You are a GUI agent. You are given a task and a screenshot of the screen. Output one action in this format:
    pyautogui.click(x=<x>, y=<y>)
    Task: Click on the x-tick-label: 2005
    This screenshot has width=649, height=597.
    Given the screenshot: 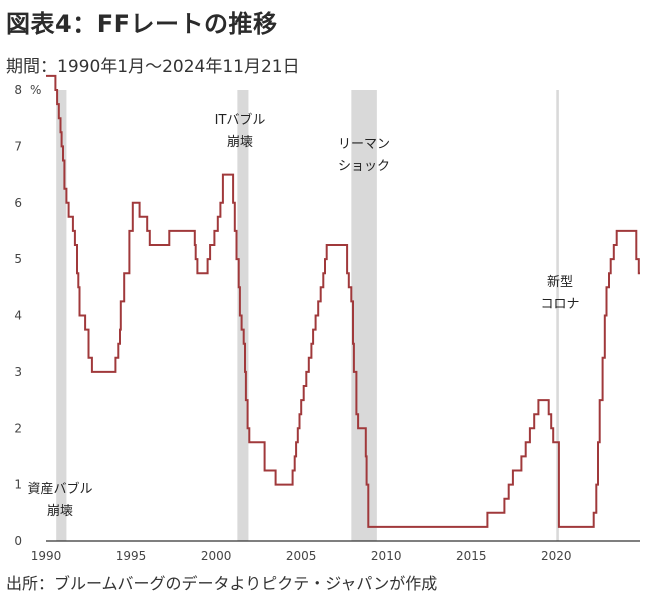 What is the action you would take?
    pyautogui.click(x=301, y=556)
    